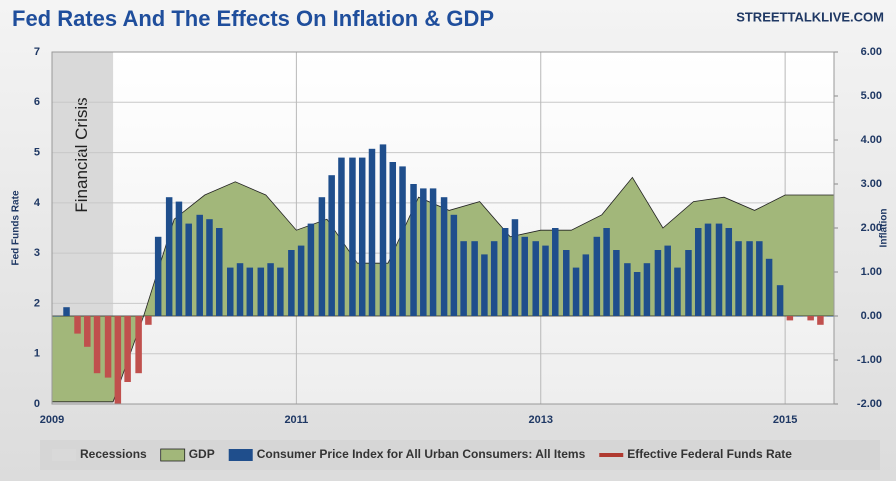 The image size is (896, 481). Describe the element at coordinates (871, 228) in the screenshot. I see `y2-tick-label: 2.00` at that location.